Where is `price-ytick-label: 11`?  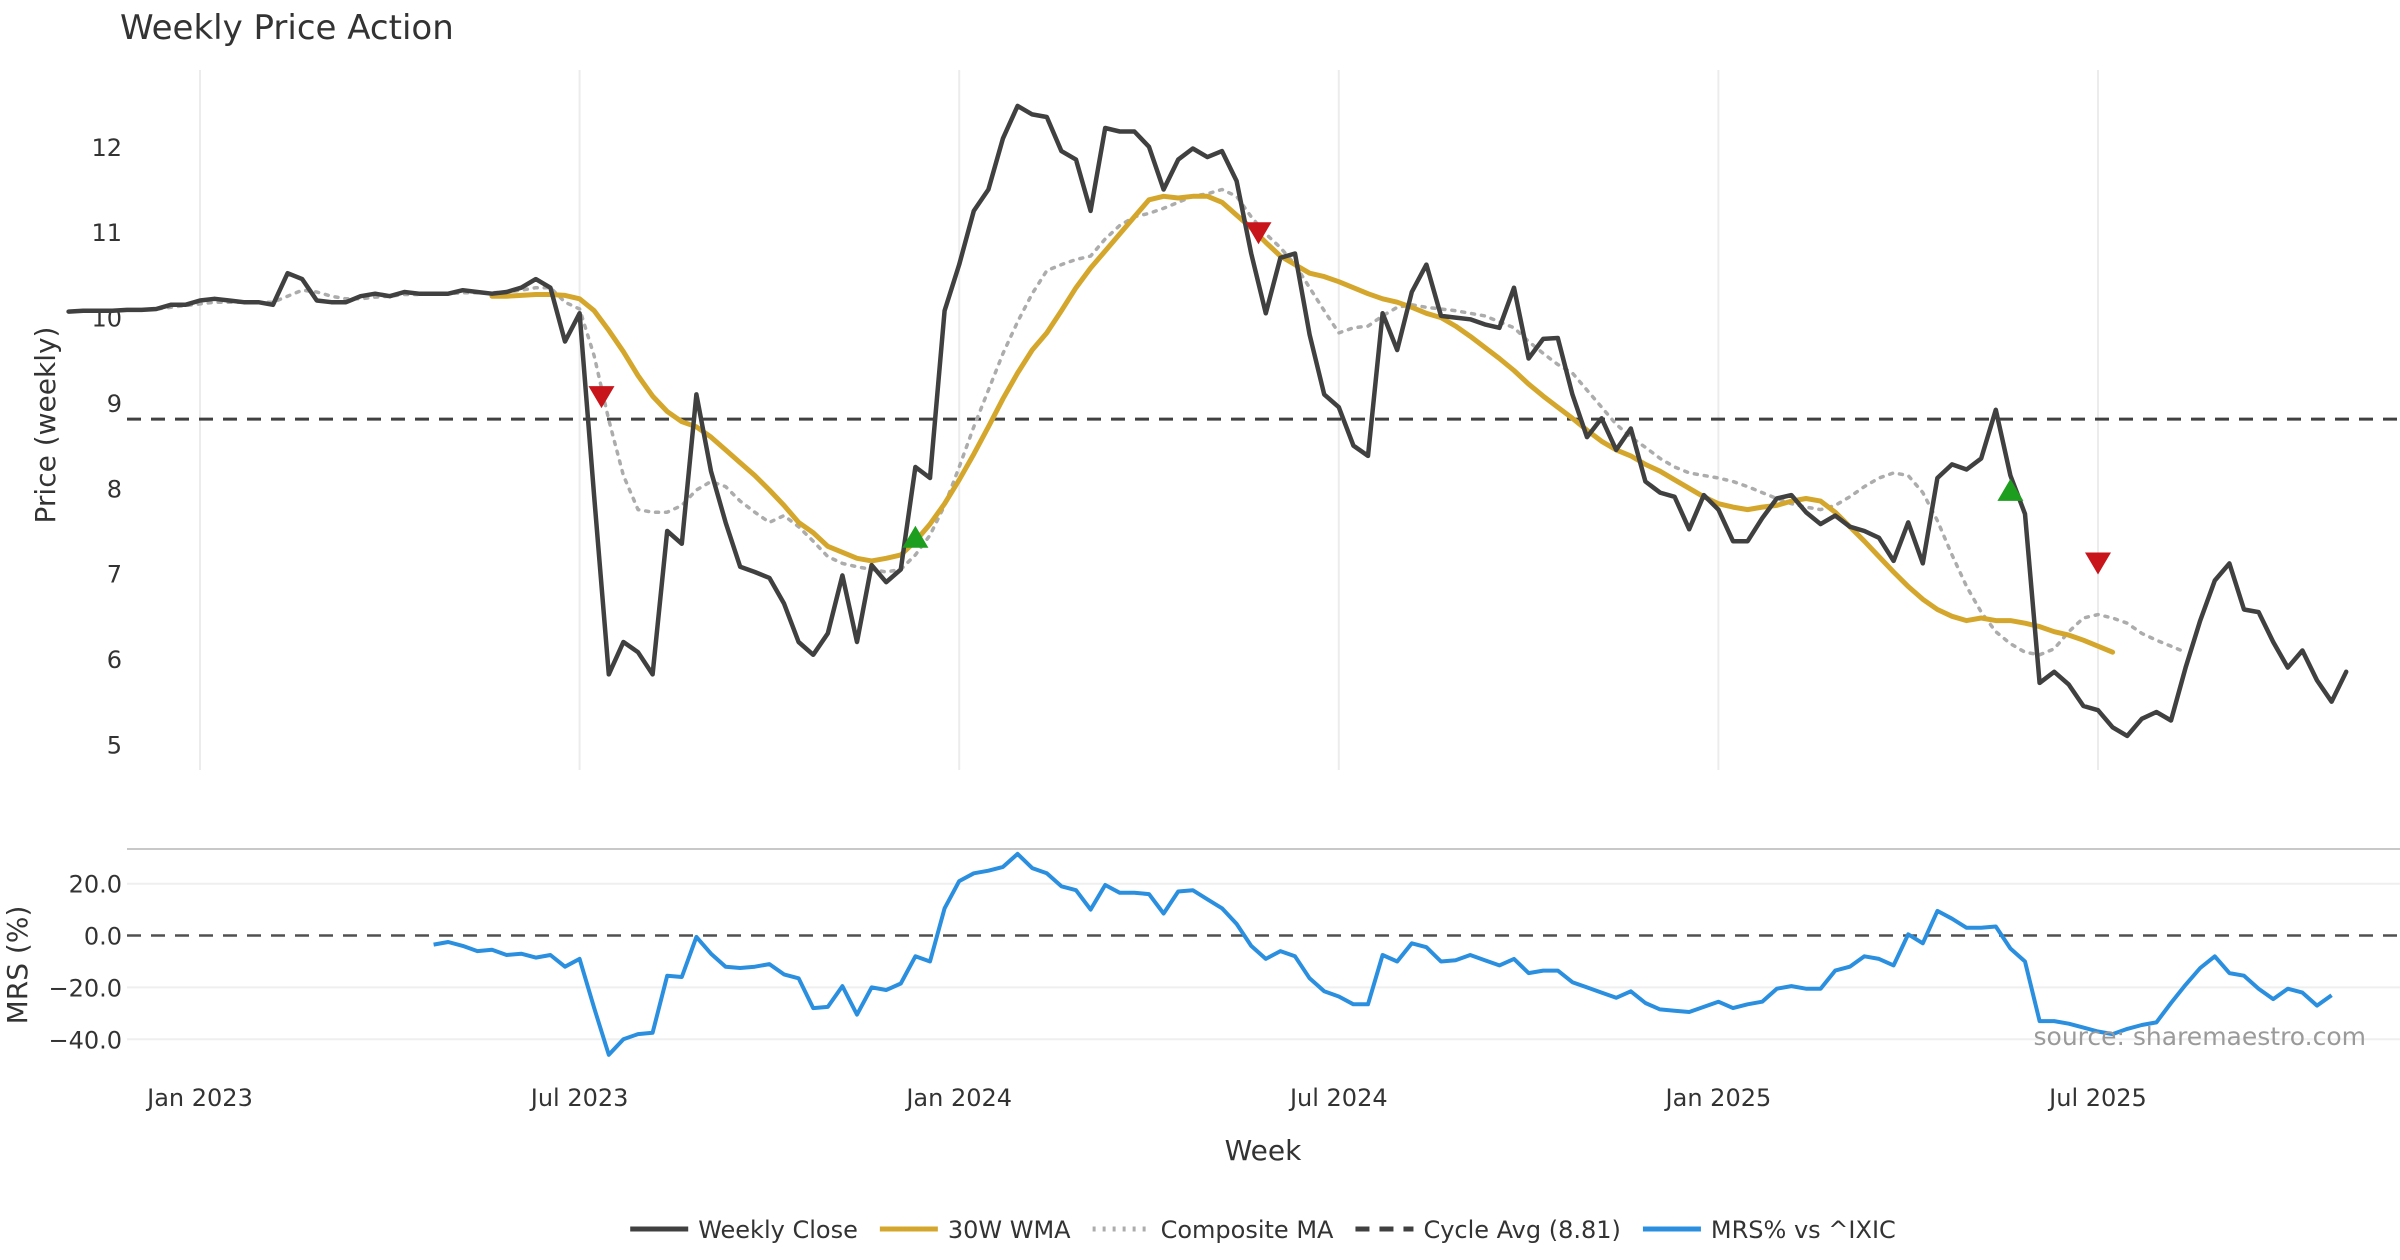 price-ytick-label: 11 is located at coordinates (106, 233).